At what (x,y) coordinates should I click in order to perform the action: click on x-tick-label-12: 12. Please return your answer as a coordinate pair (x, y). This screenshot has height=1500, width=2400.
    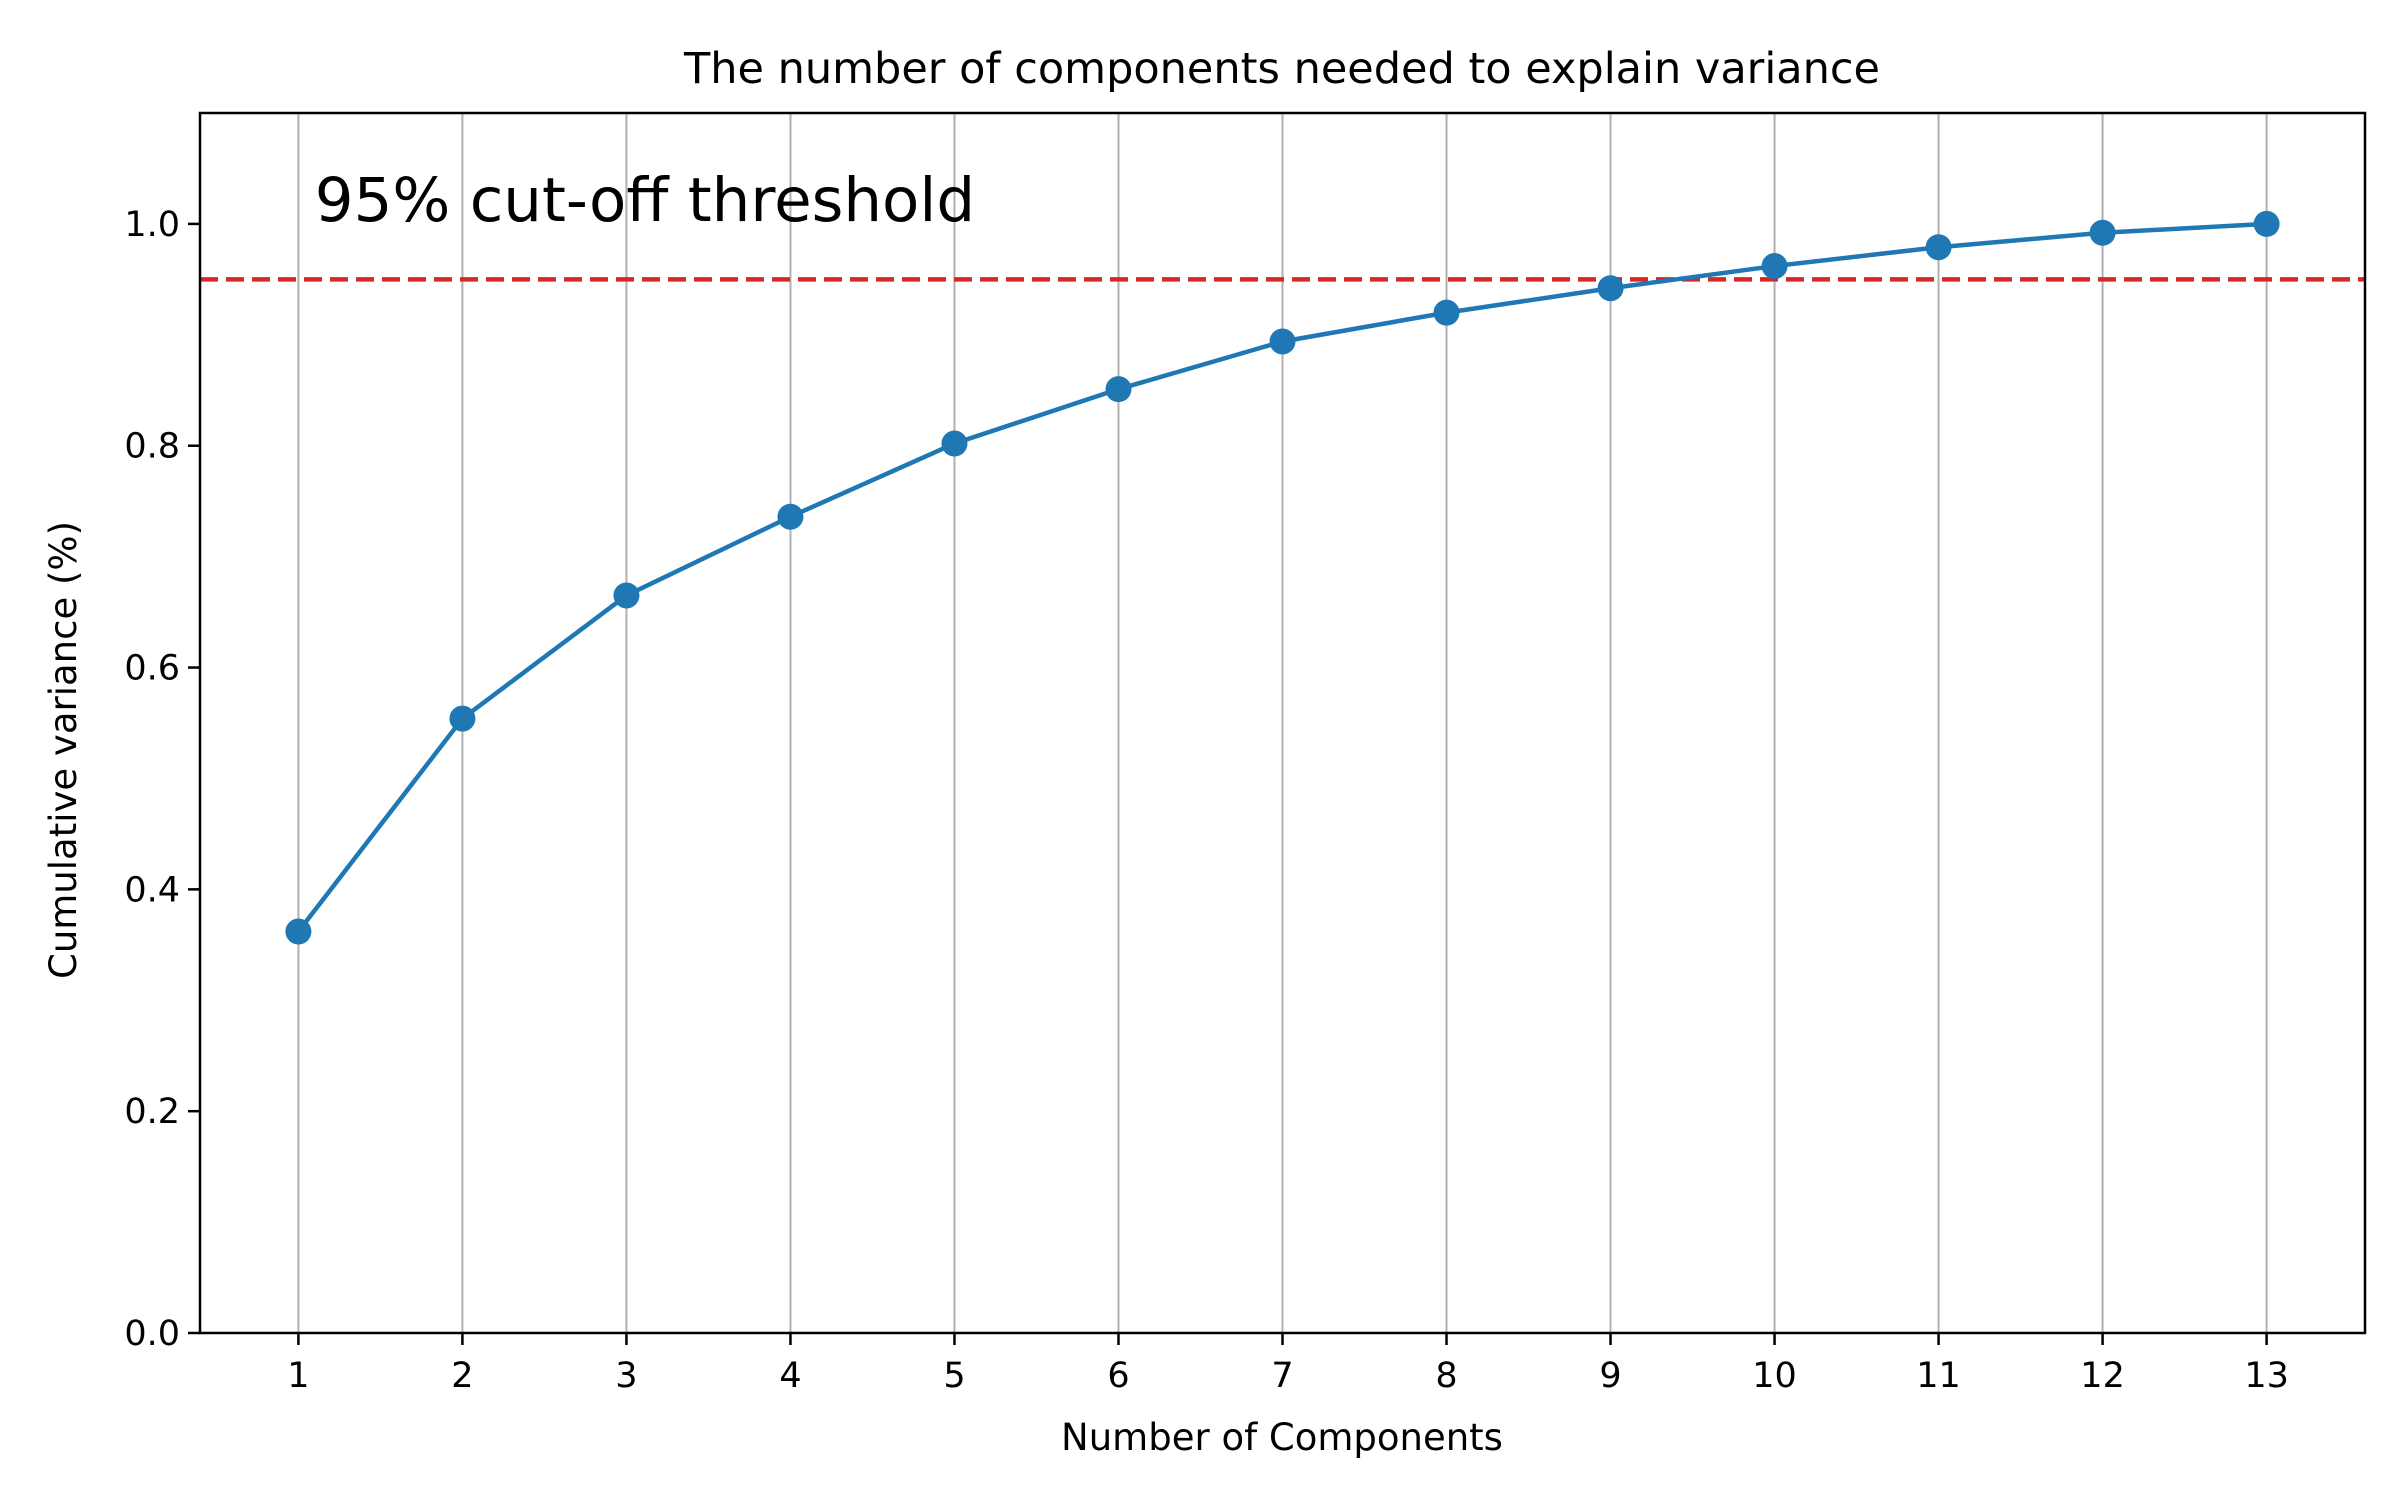
    Looking at the image, I should click on (2102, 1376).